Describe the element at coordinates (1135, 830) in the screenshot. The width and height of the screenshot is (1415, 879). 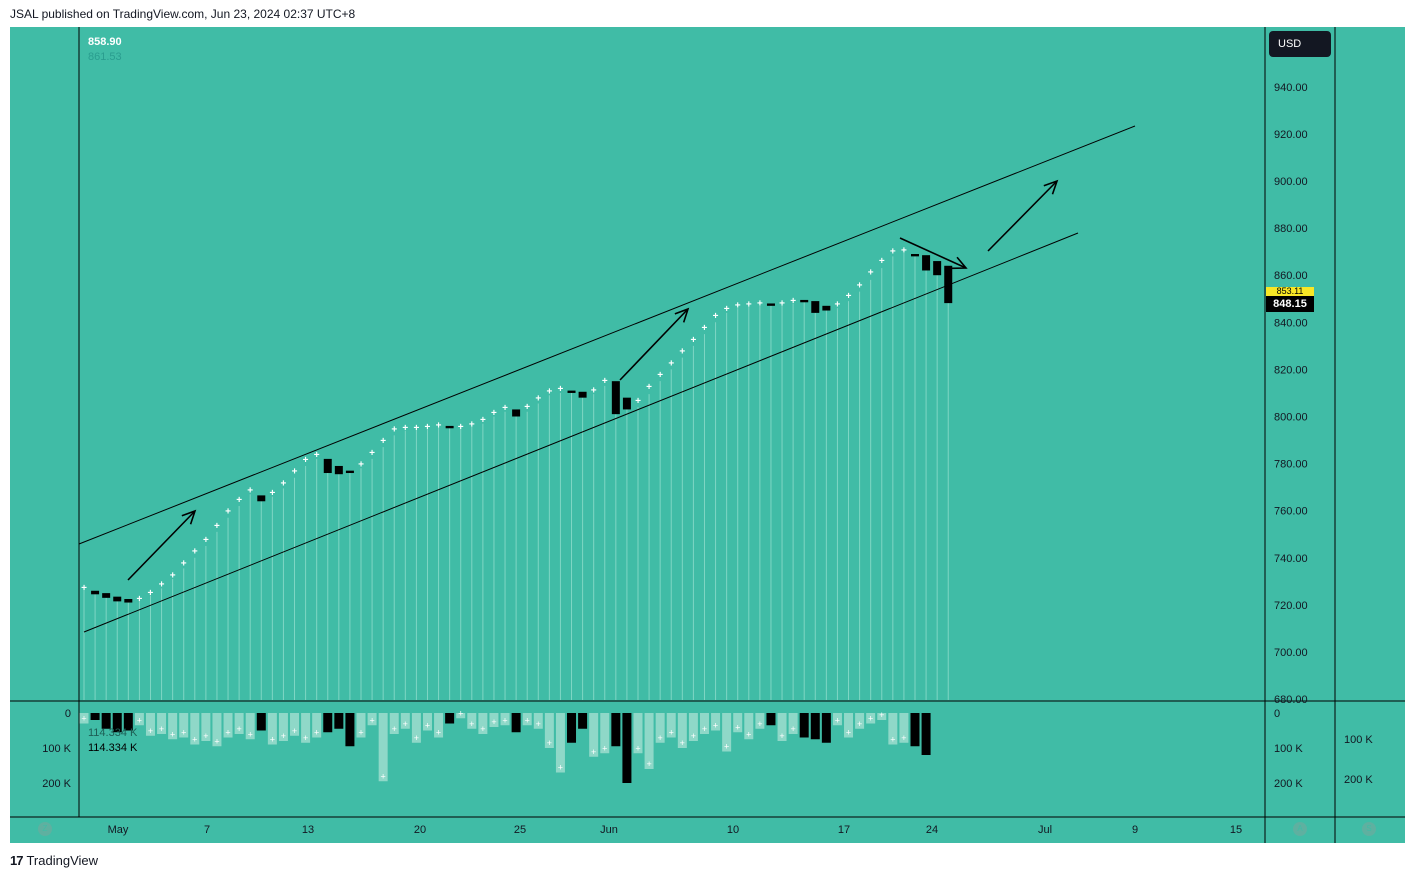
I see `time-tick-label: 9` at that location.